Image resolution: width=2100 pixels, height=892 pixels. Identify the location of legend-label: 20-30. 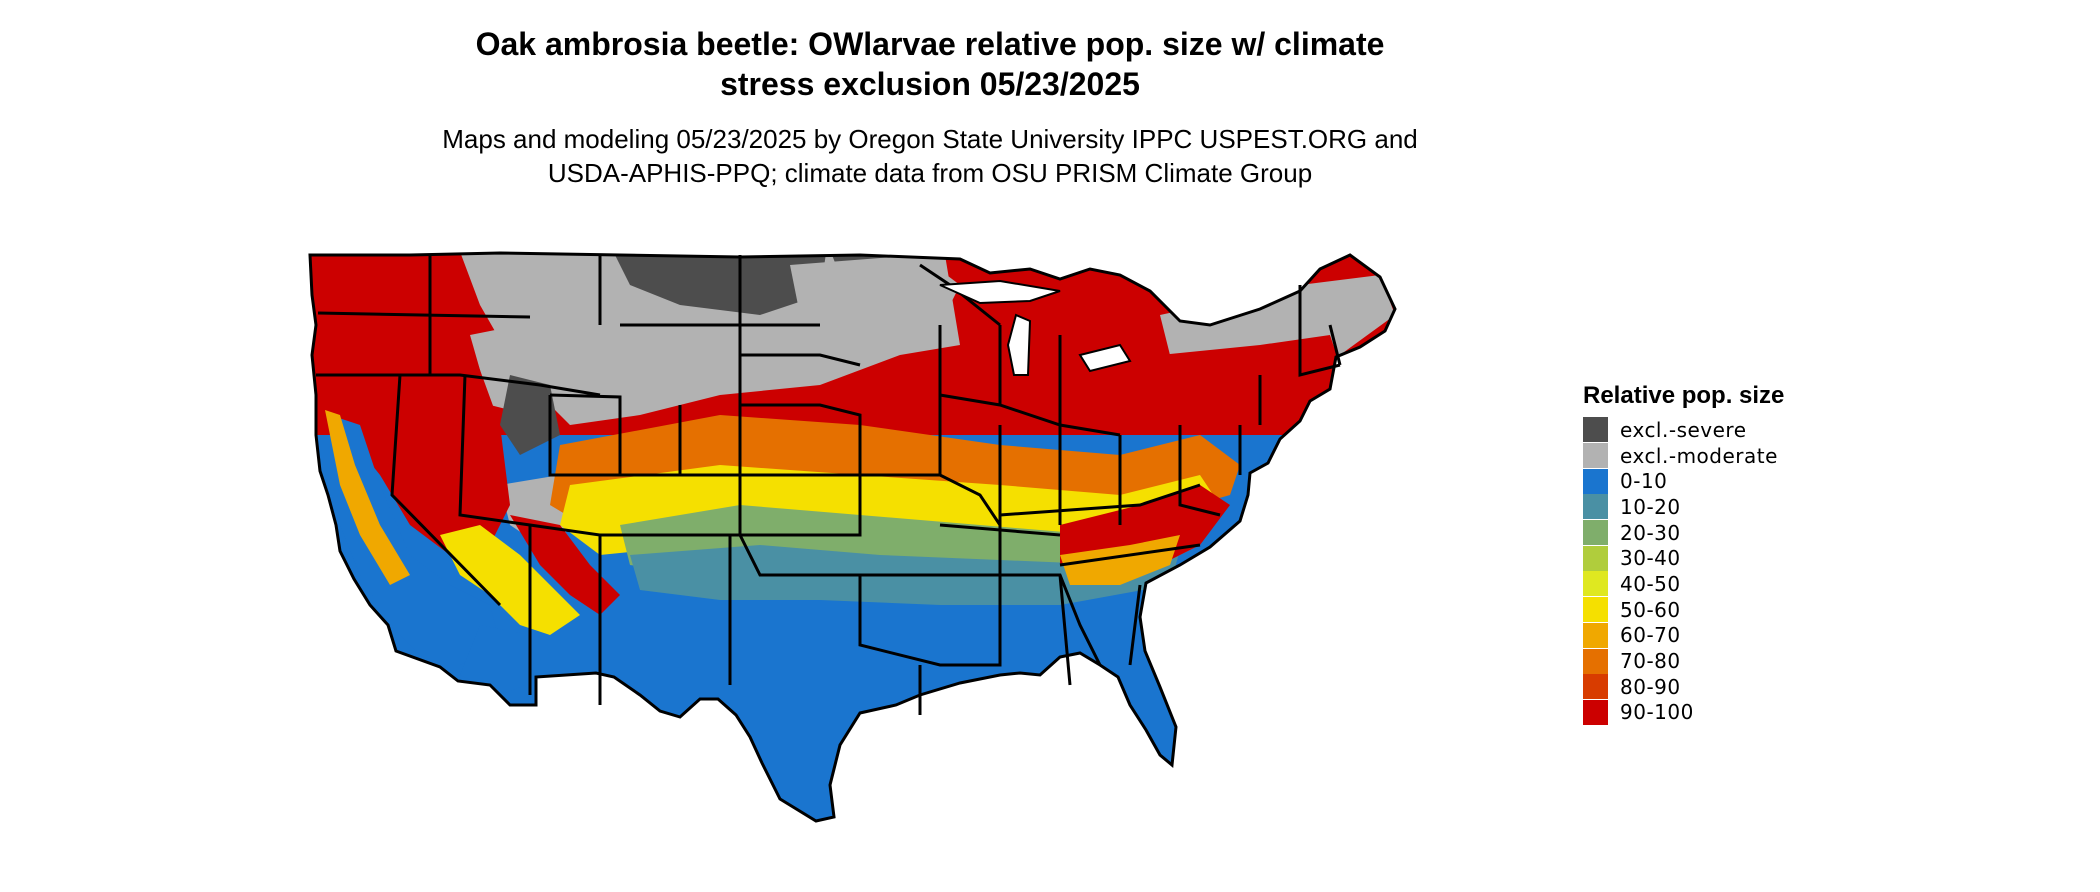
(1650, 532).